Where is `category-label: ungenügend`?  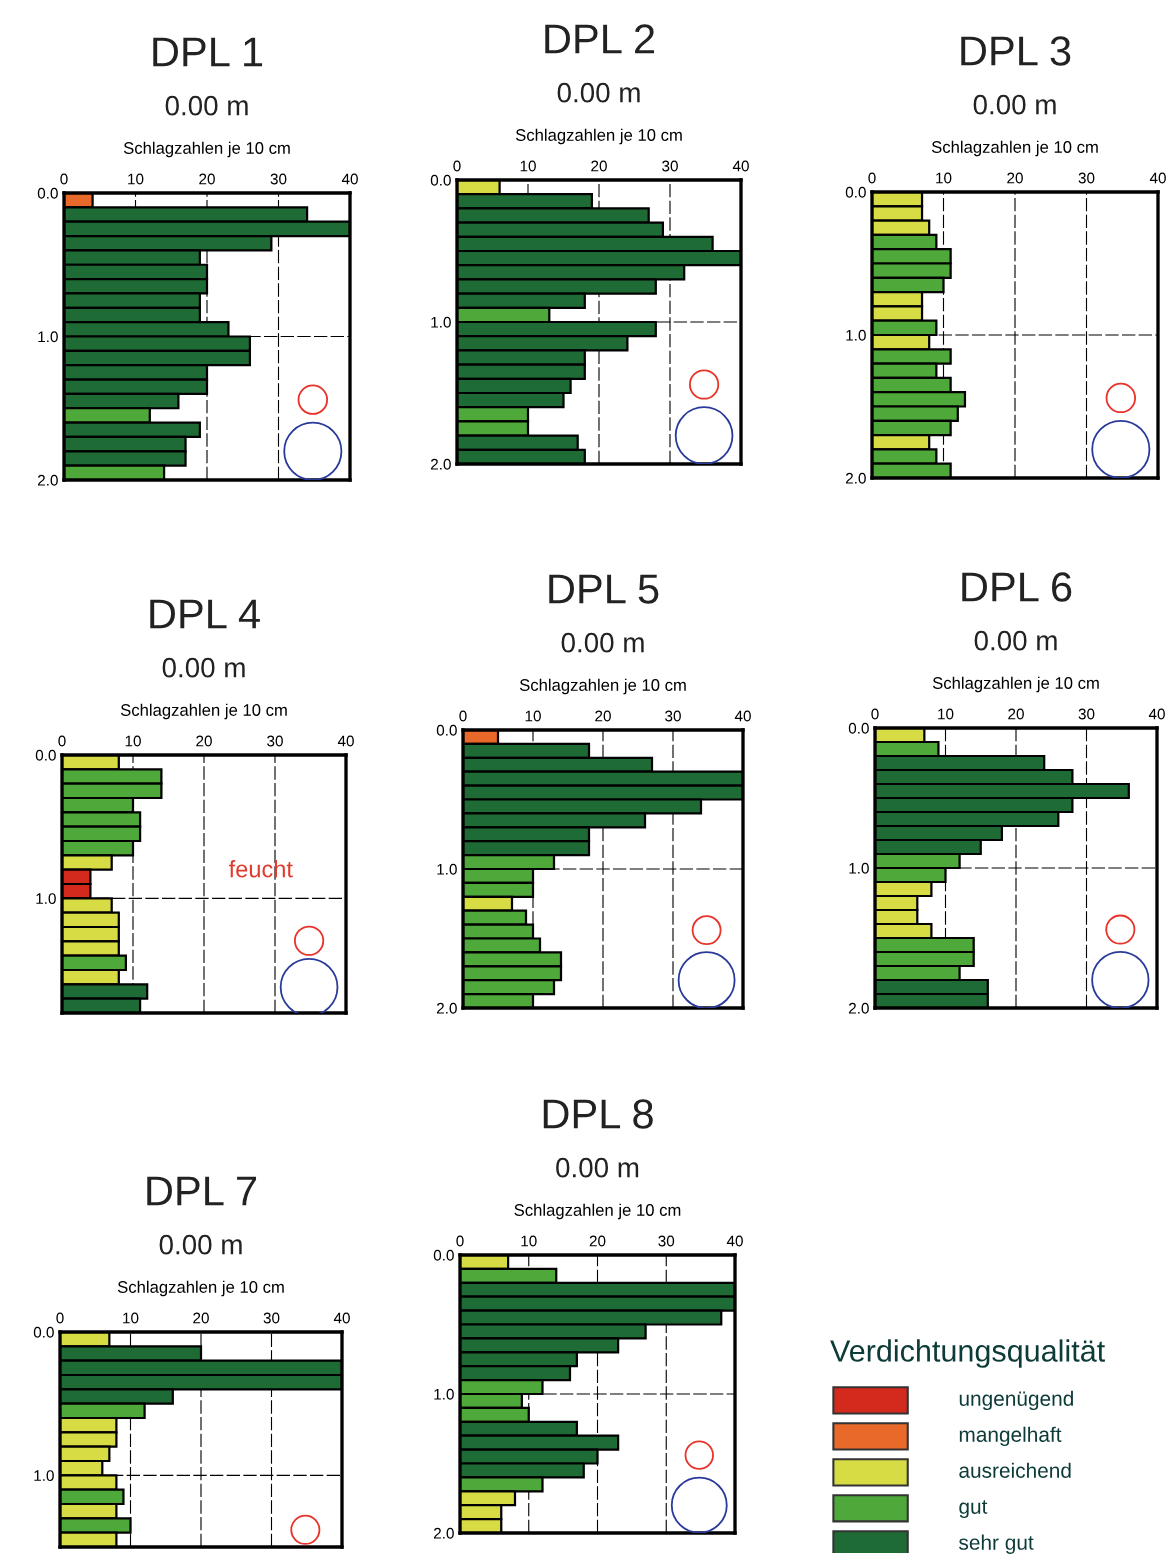
category-label: ungenügend is located at coordinates (1016, 1400).